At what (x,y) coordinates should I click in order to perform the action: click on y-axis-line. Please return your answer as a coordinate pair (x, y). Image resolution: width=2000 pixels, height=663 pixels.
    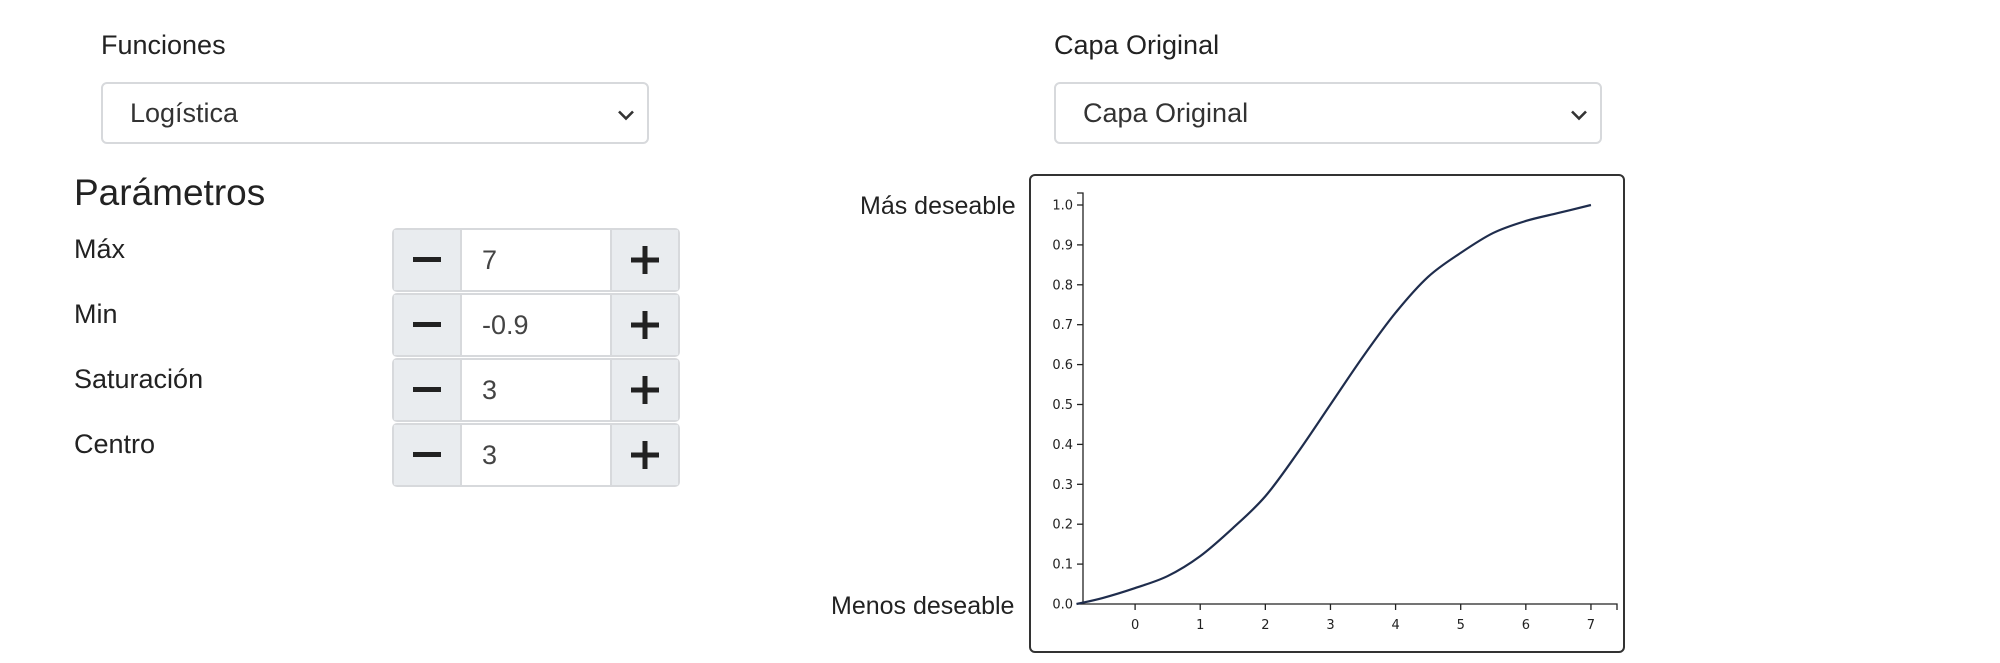
    Looking at the image, I should click on (1080, 398).